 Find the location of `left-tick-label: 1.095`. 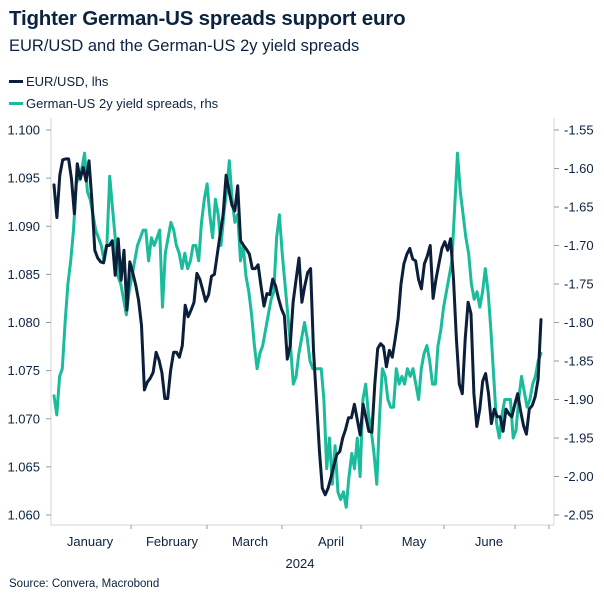

left-tick-label: 1.095 is located at coordinates (23, 178).